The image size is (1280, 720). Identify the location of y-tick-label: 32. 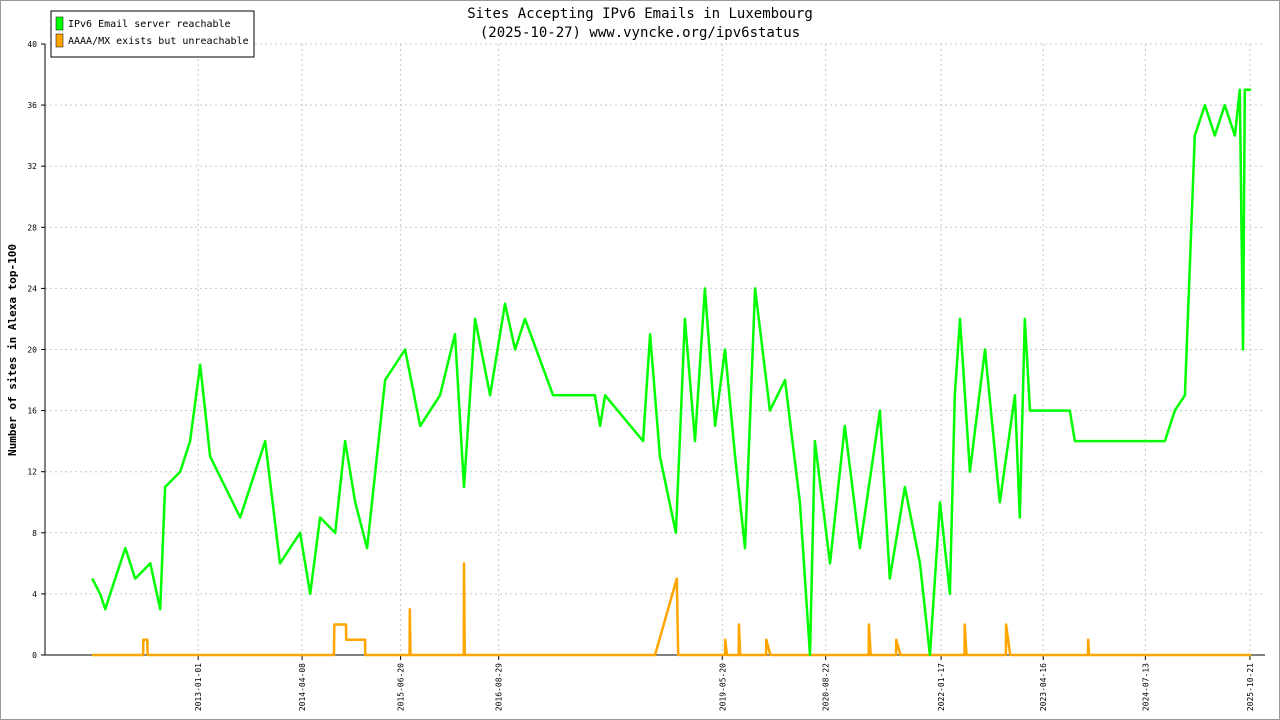
(32, 166).